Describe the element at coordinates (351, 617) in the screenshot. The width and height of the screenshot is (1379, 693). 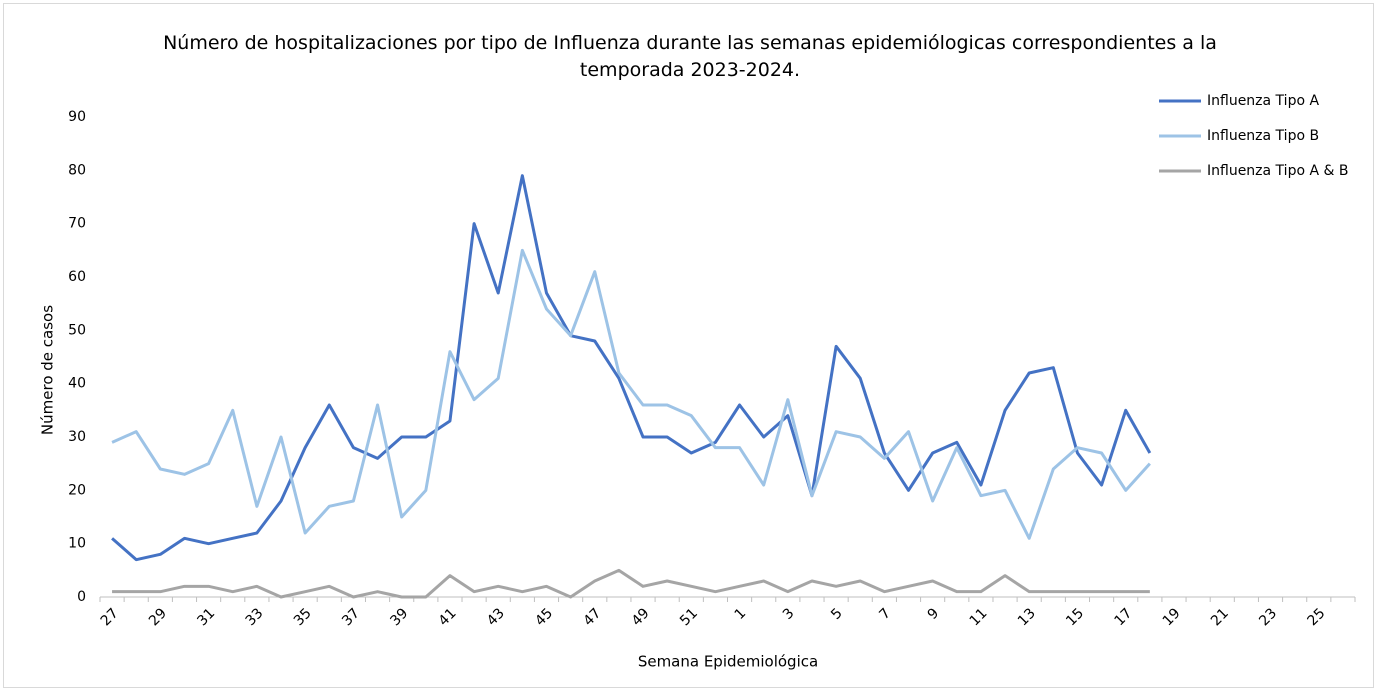
I see `x-tick-label: 37` at that location.